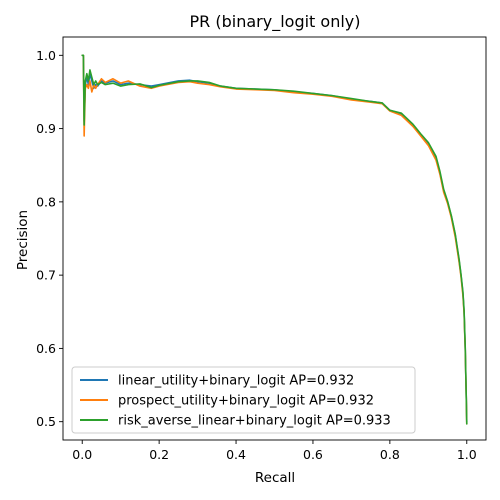 The image size is (500, 500). What do you see at coordinates (23, 240) in the screenshot?
I see `y-axis-label: Precision` at bounding box center [23, 240].